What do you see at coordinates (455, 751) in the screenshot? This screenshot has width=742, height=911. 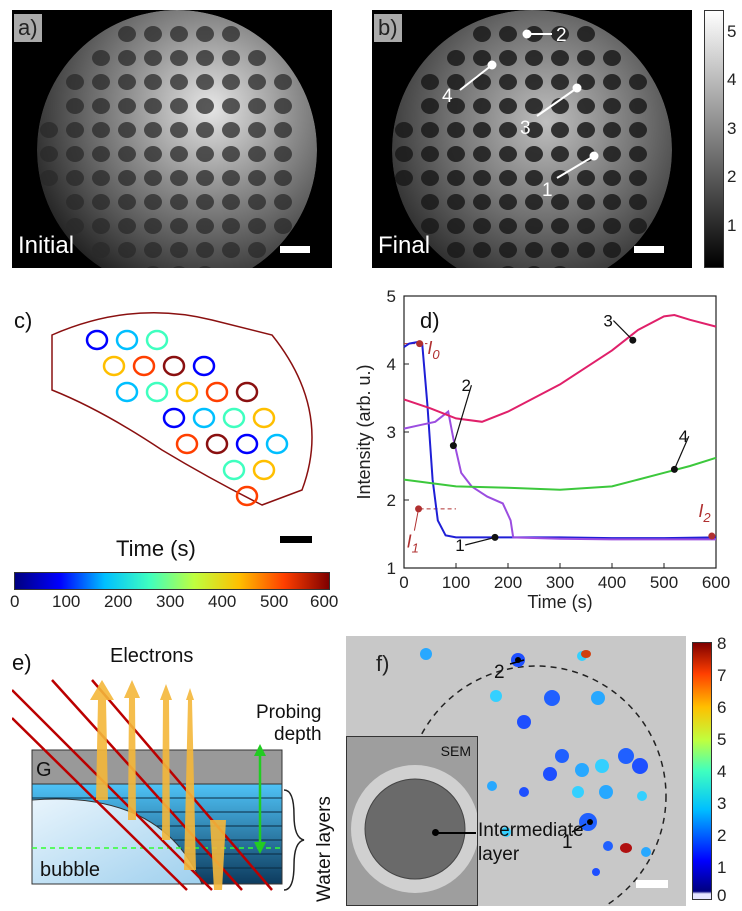 I see `sem-label: SEM` at bounding box center [455, 751].